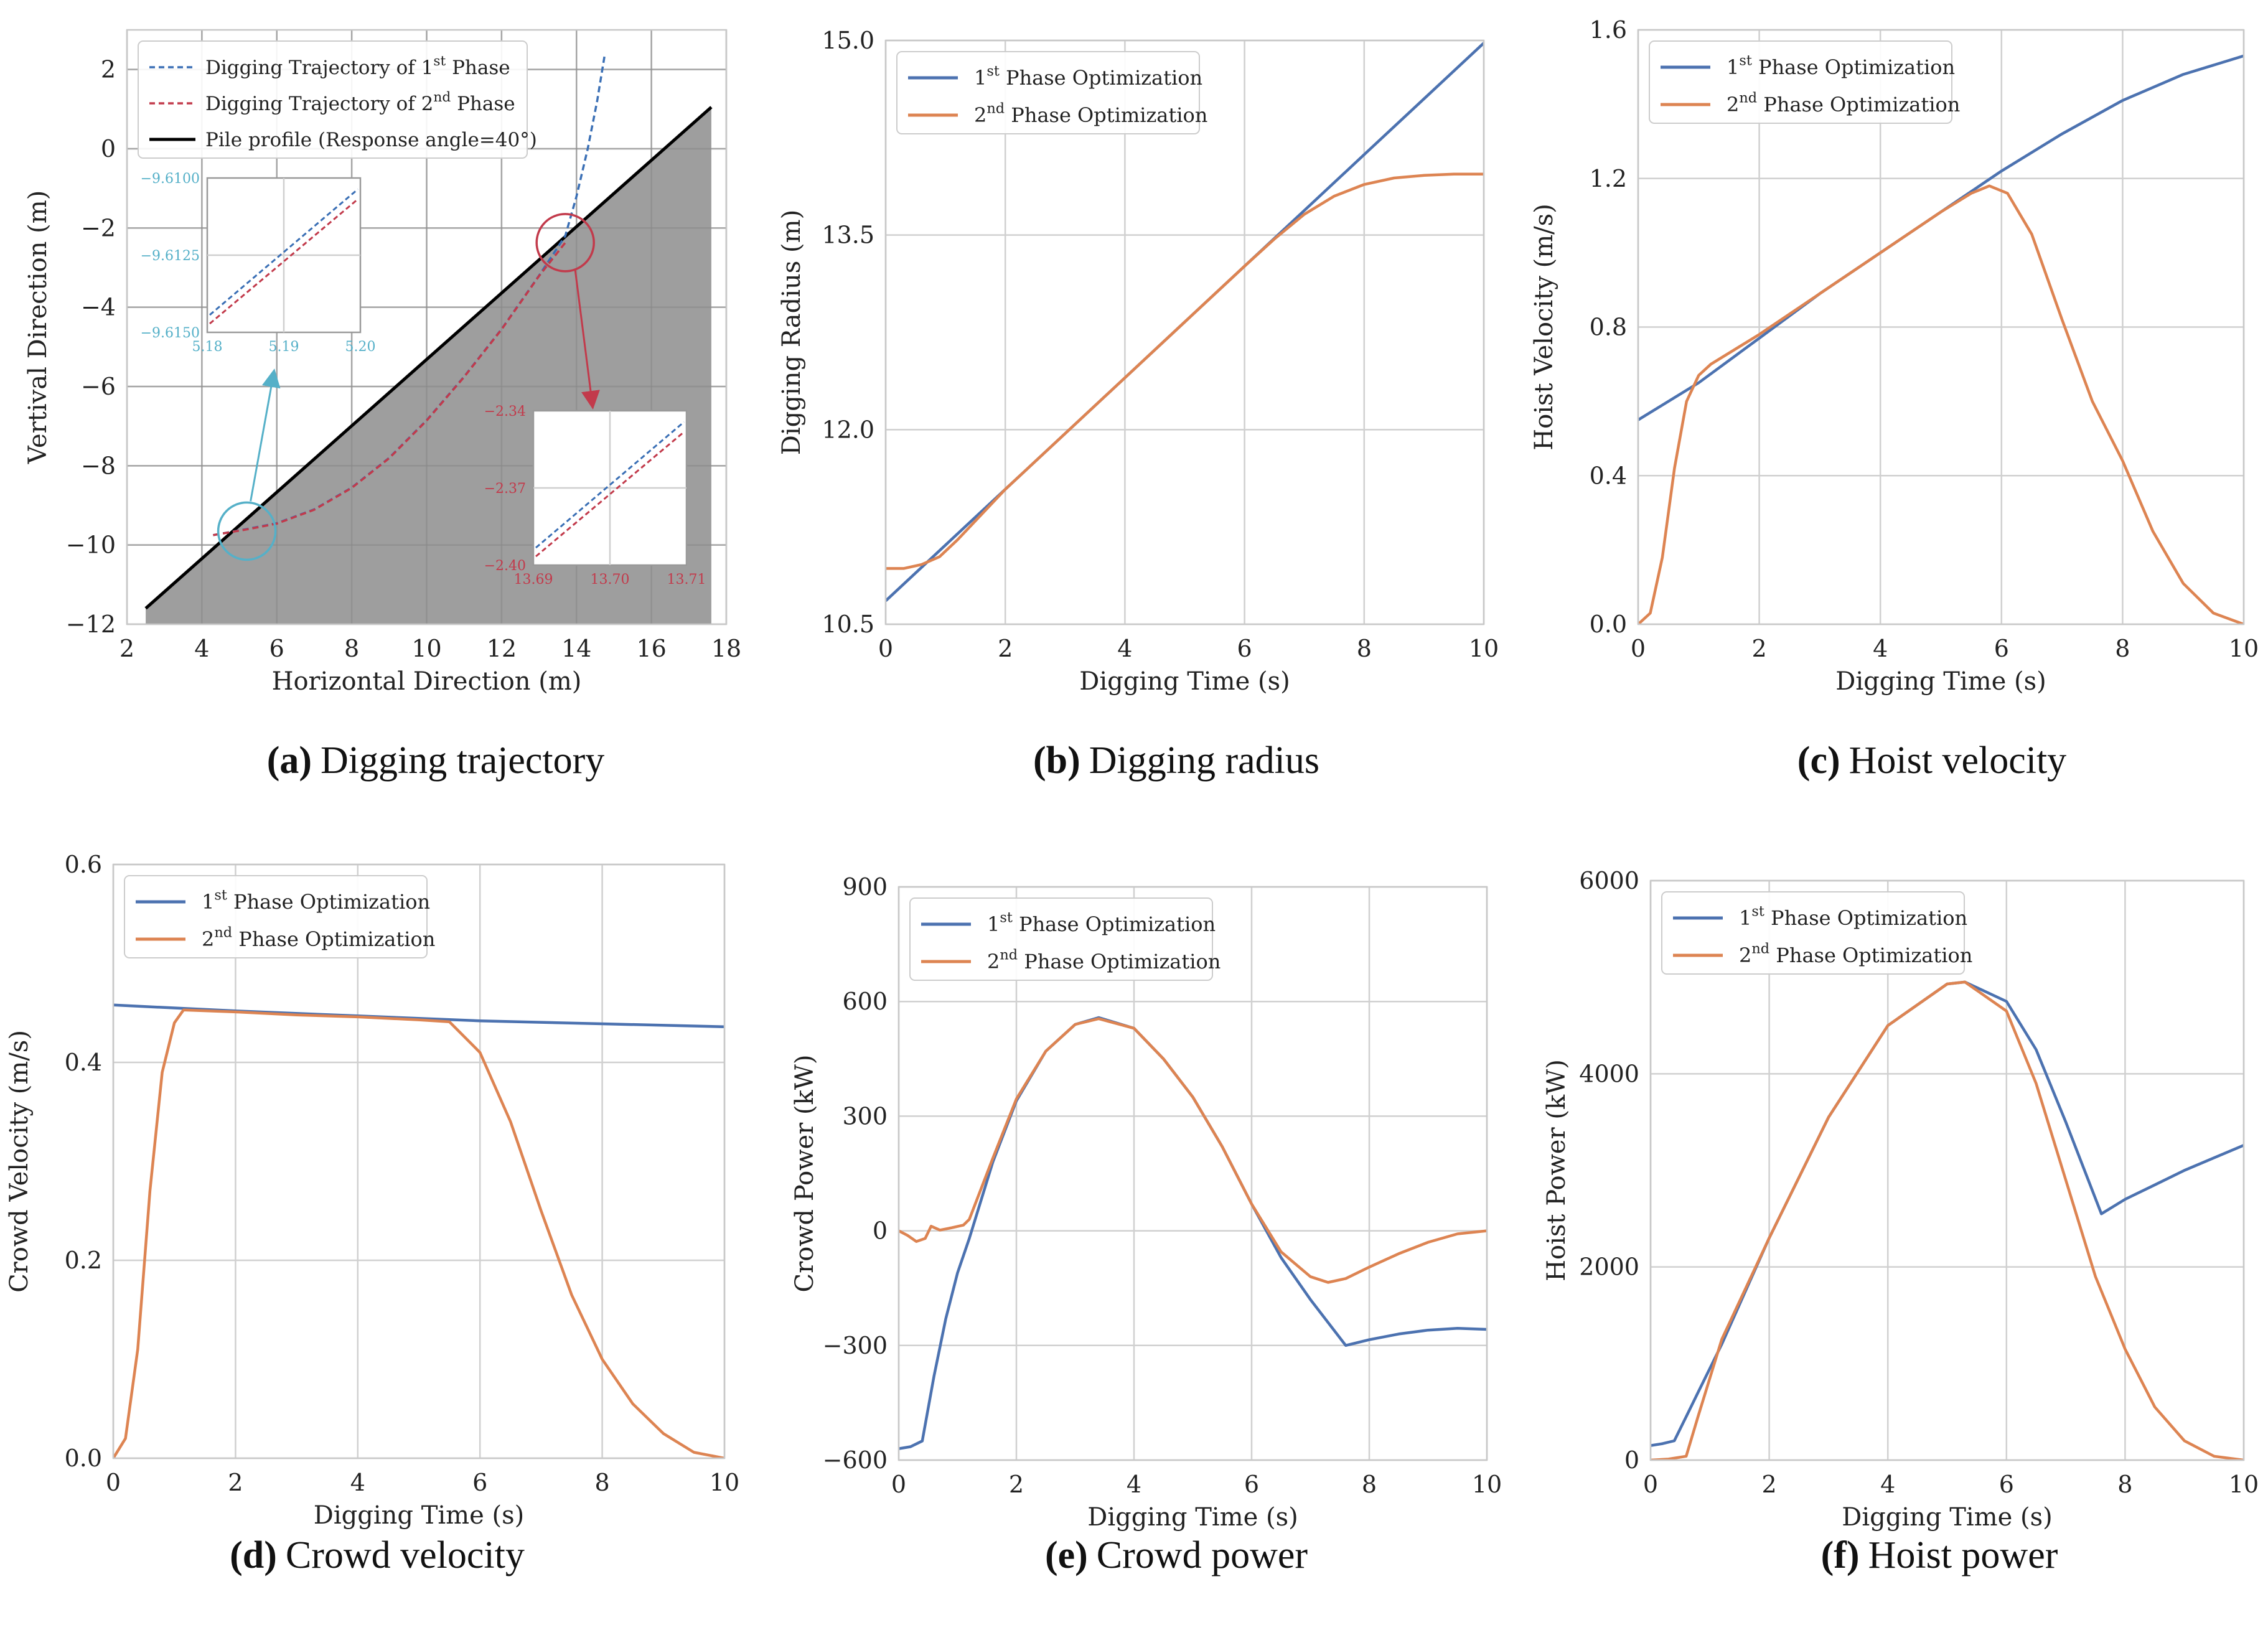 The image size is (2268, 1630). I want to click on arrow-red, so click(587, 339).